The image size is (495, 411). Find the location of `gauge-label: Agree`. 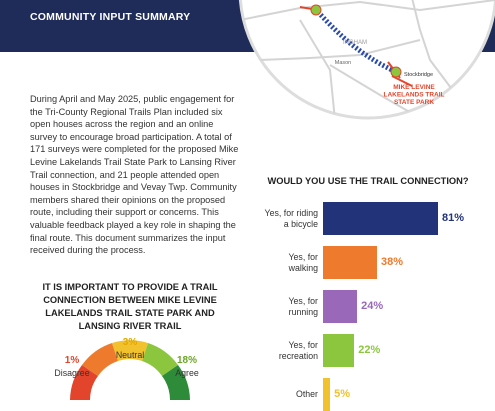

gauge-label: Agree is located at coordinates (187, 373).